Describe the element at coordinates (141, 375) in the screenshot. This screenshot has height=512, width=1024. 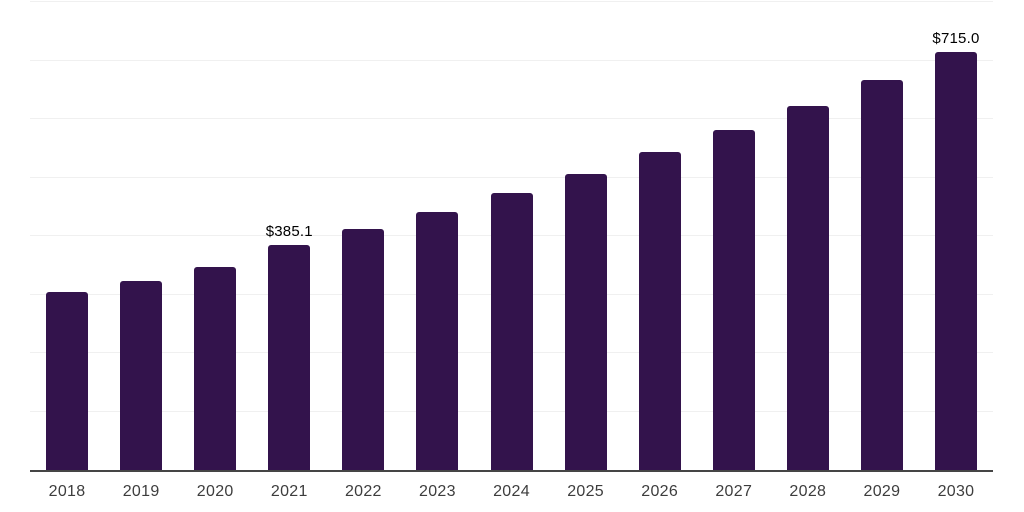
I see `bar-2019` at that location.